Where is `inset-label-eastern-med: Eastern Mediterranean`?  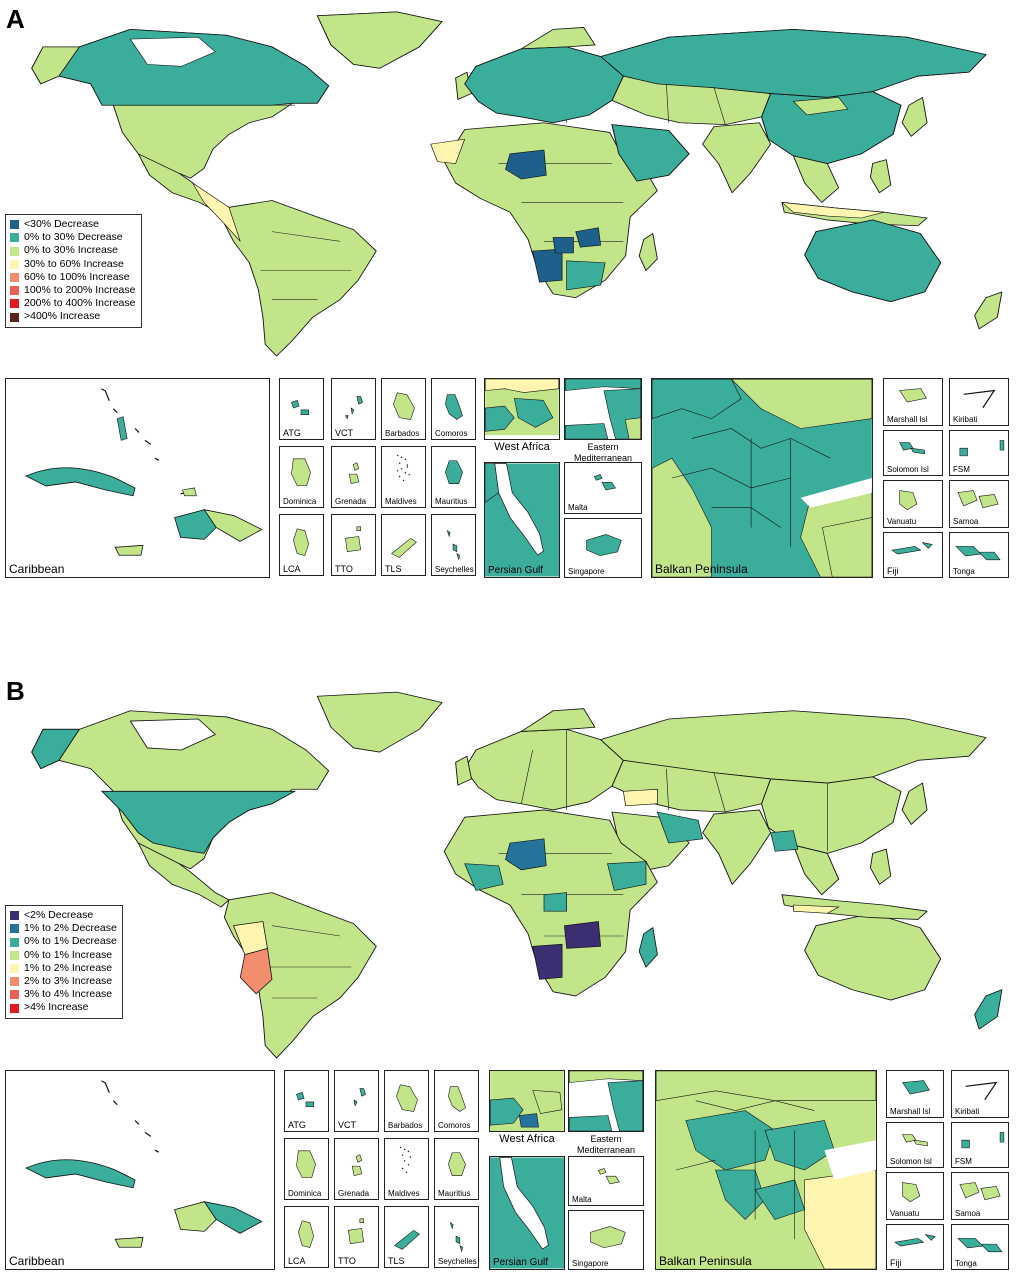
inset-label-eastern-med: Eastern Mediterranean is located at coordinates (603, 453).